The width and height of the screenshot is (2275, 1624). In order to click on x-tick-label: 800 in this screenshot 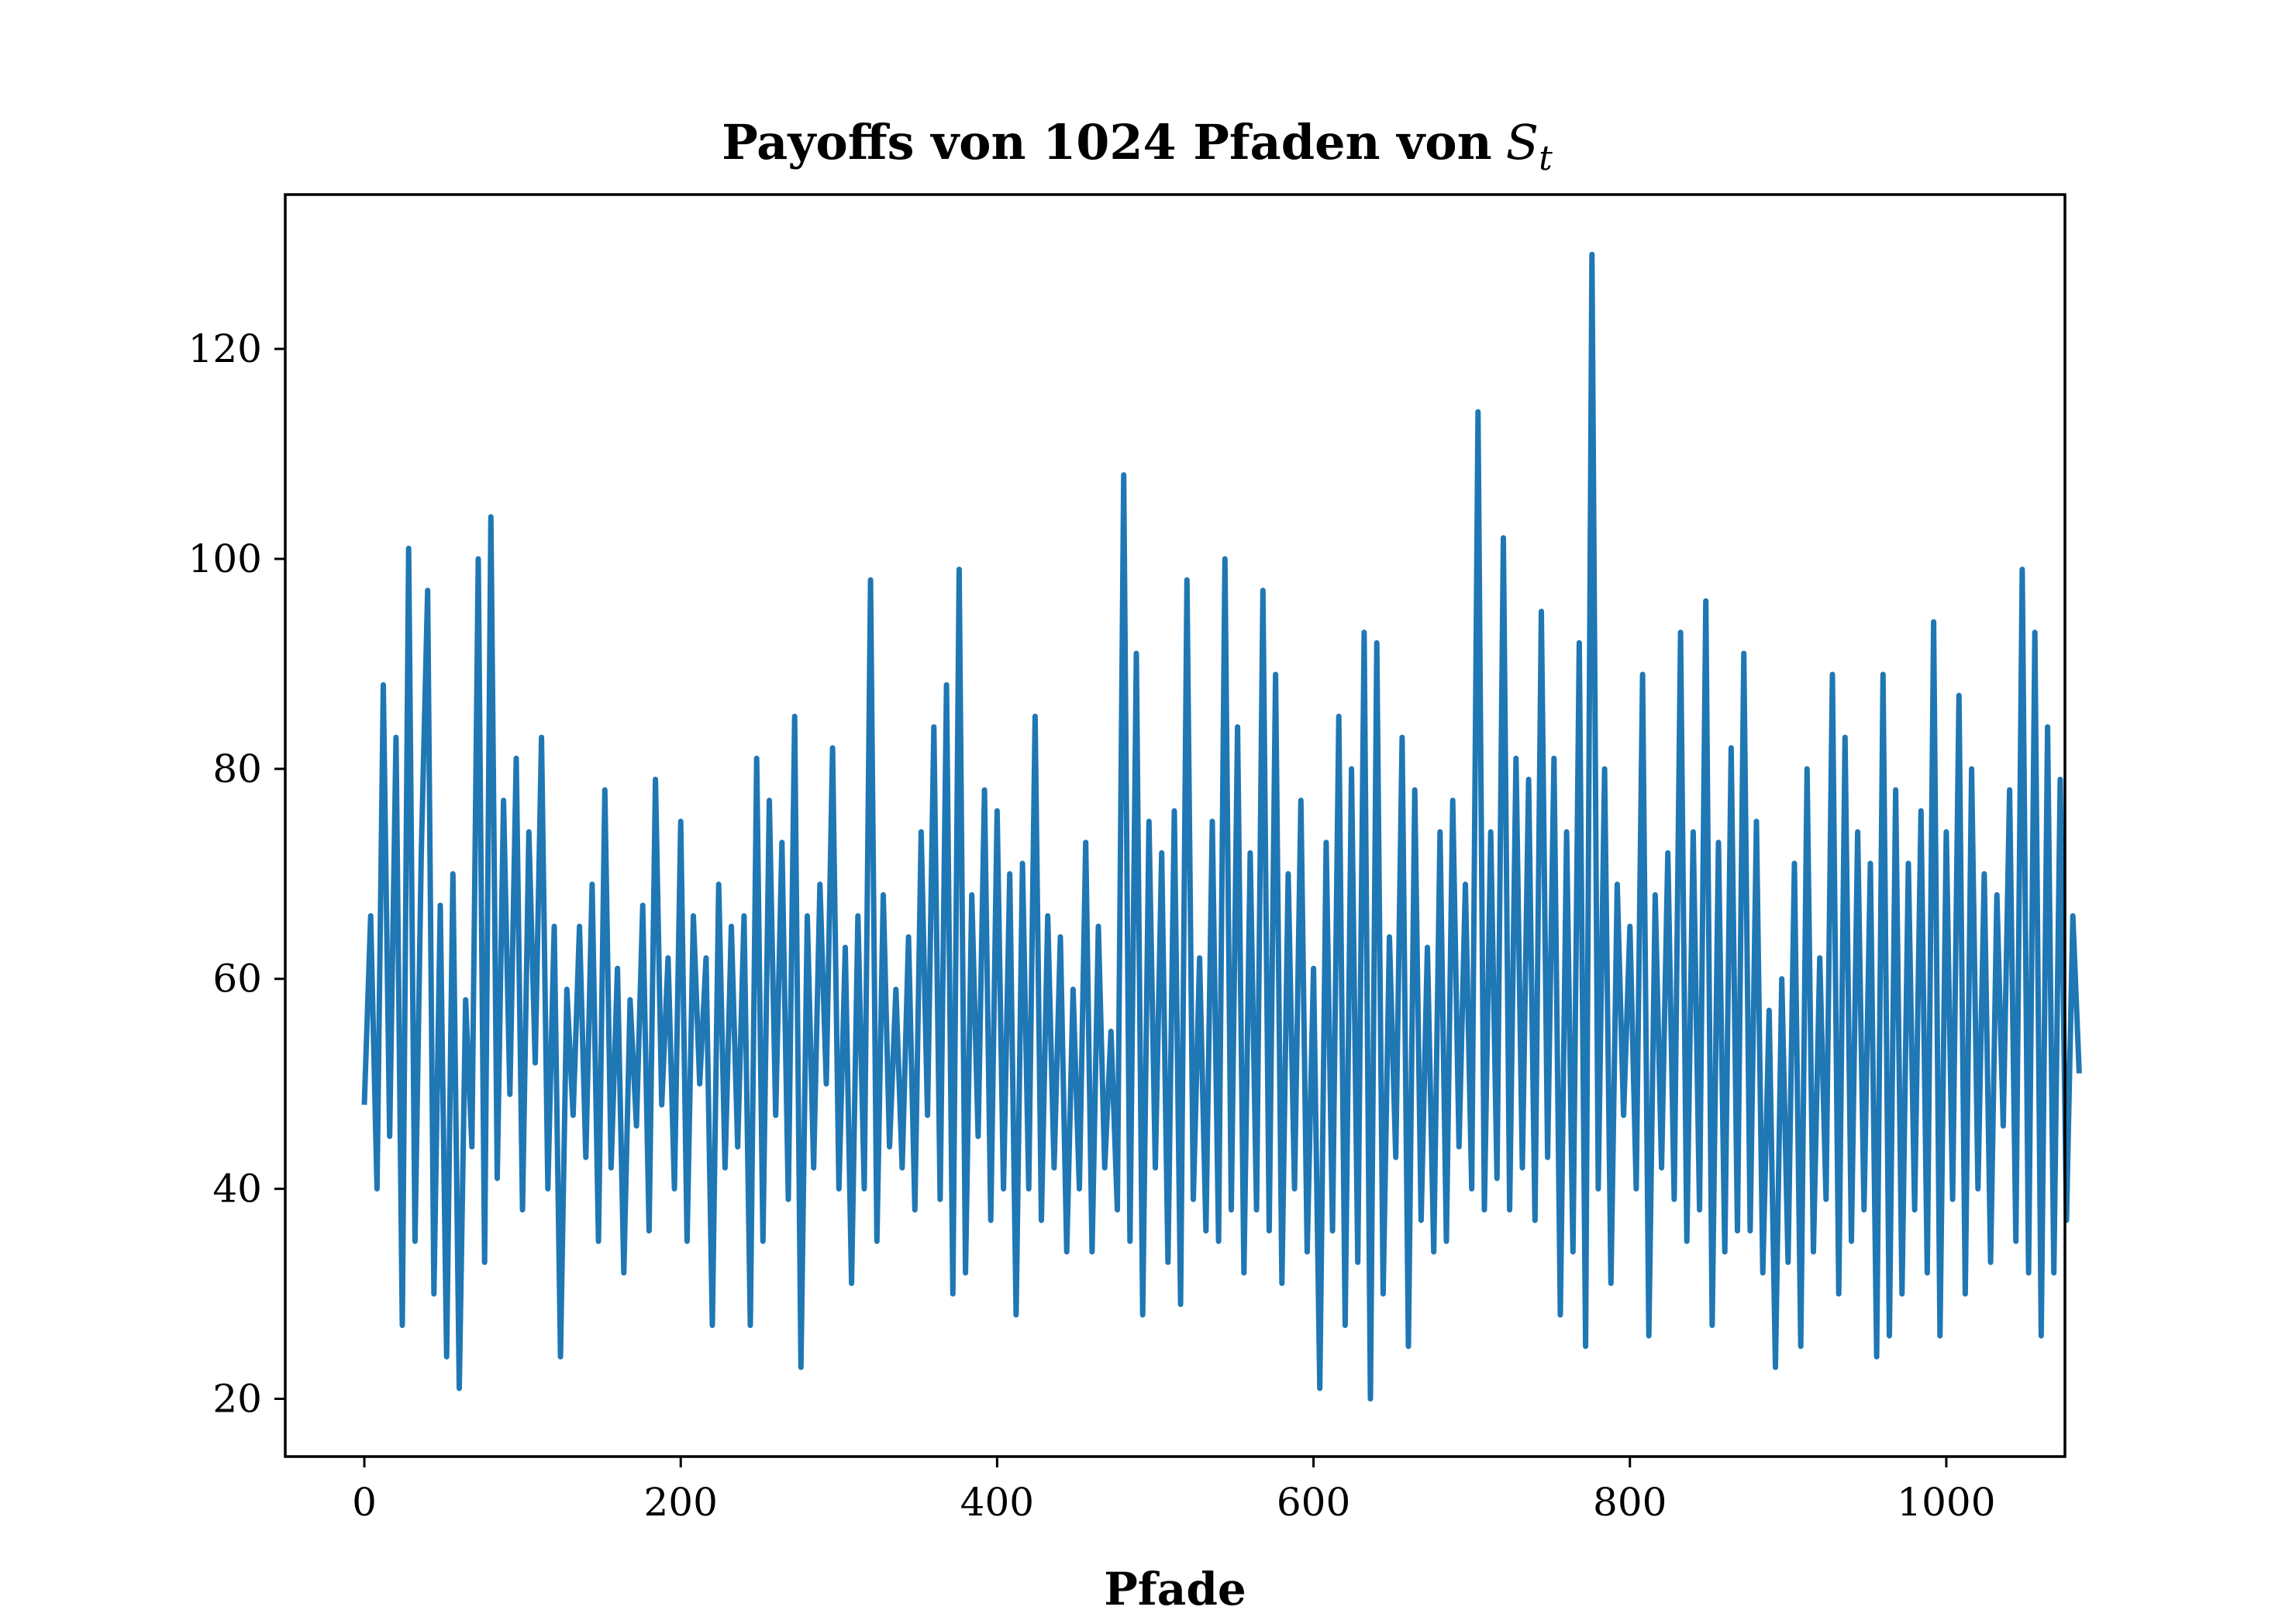, I will do `click(1630, 1502)`.